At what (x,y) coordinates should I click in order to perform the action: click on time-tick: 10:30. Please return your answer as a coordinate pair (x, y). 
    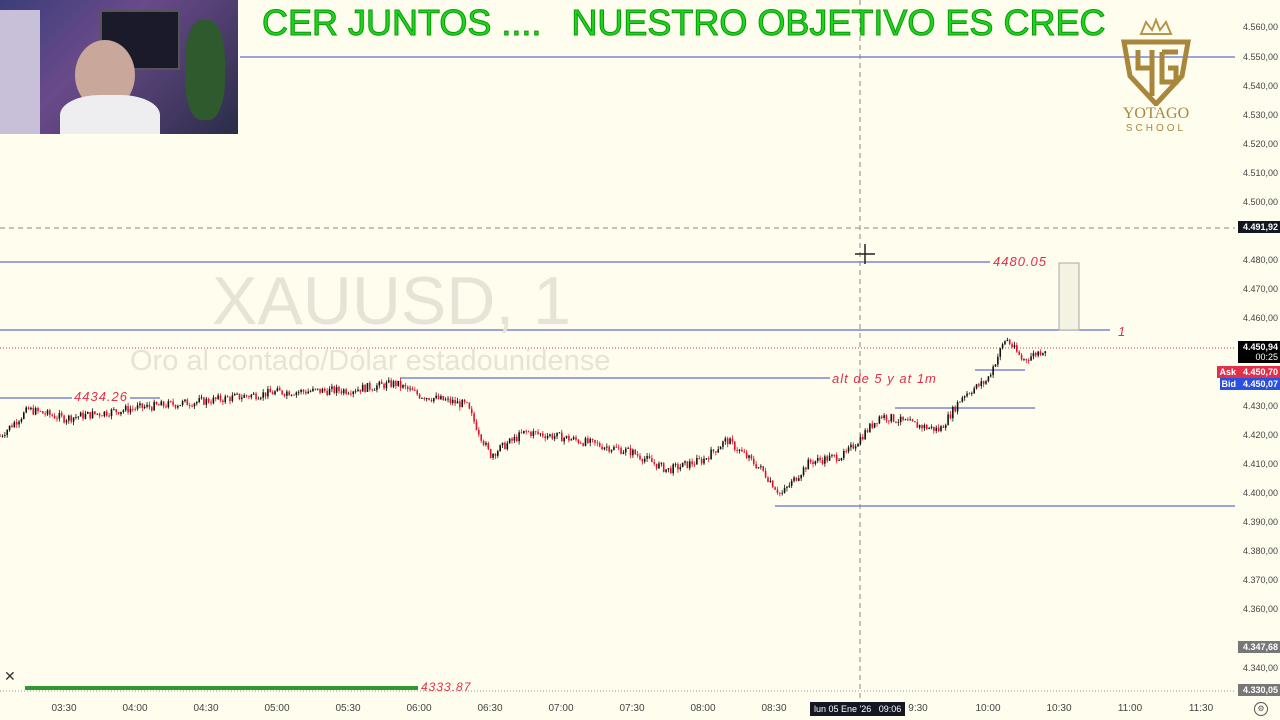
    Looking at the image, I should click on (1059, 708).